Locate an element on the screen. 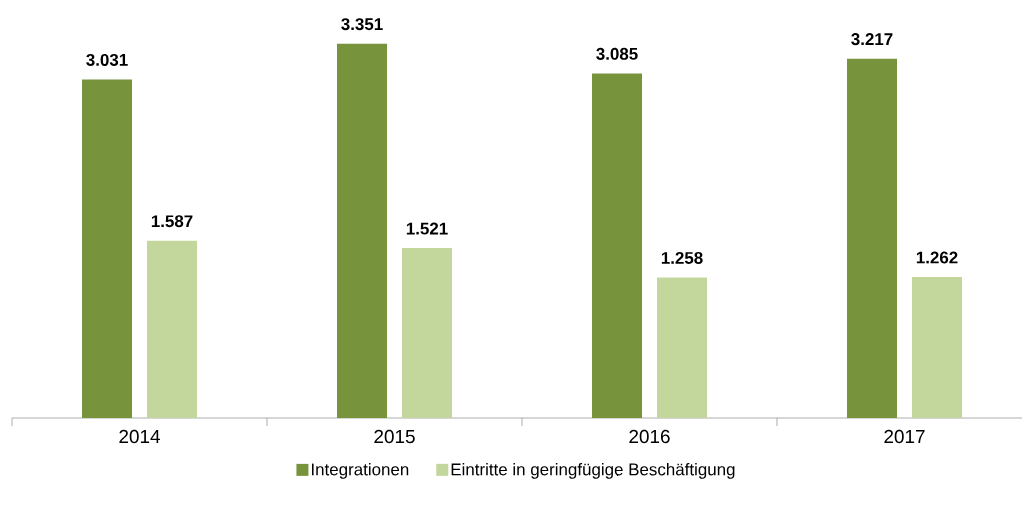  data-label: 1.262 is located at coordinates (937, 257).